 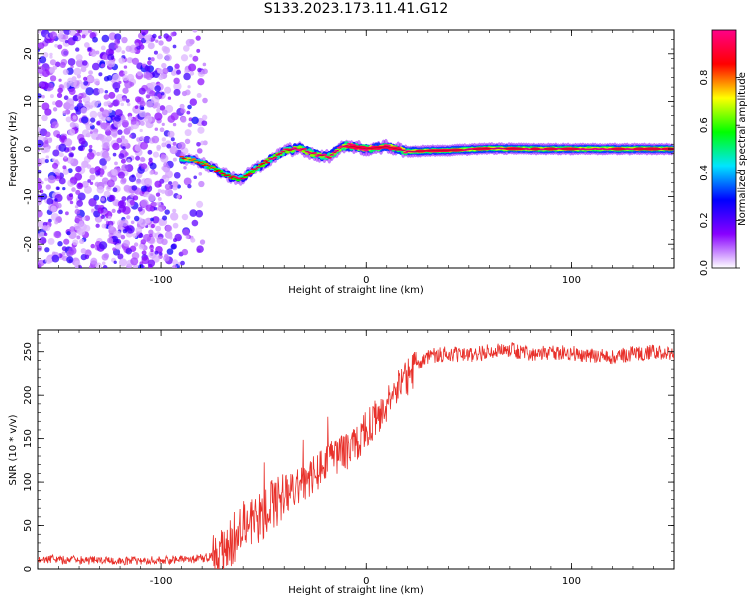 What do you see at coordinates (28, 351) in the screenshot?
I see `y-tick-label: 250` at bounding box center [28, 351].